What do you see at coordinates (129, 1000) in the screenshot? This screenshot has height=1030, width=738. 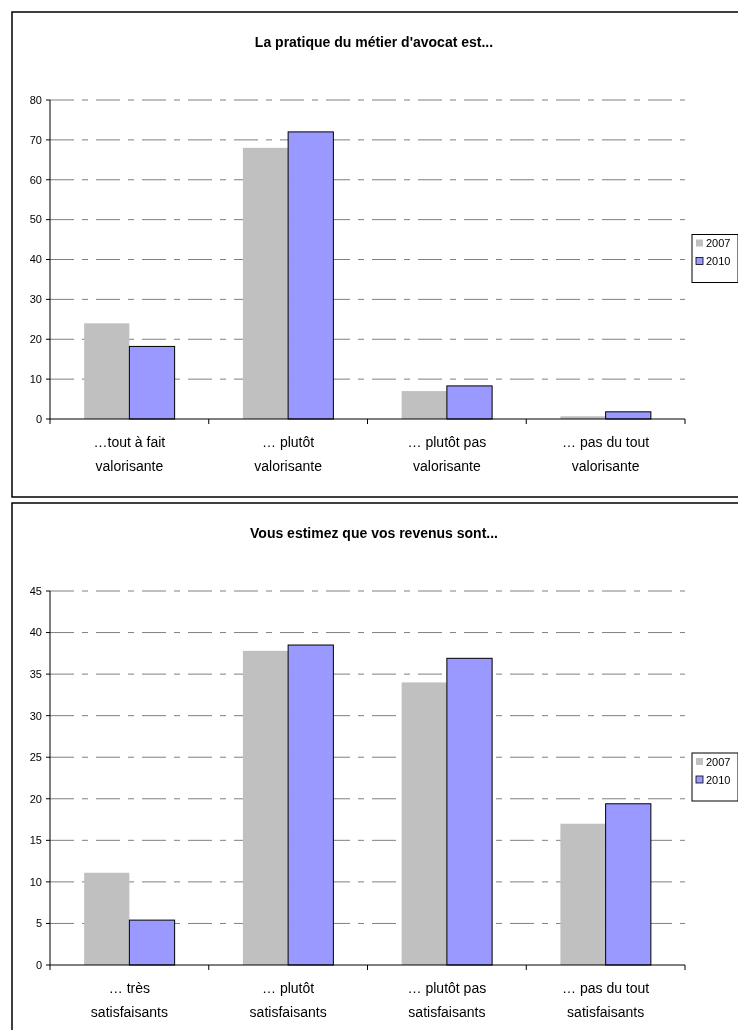 I see `x-tick-label: … très satisfaisants` at bounding box center [129, 1000].